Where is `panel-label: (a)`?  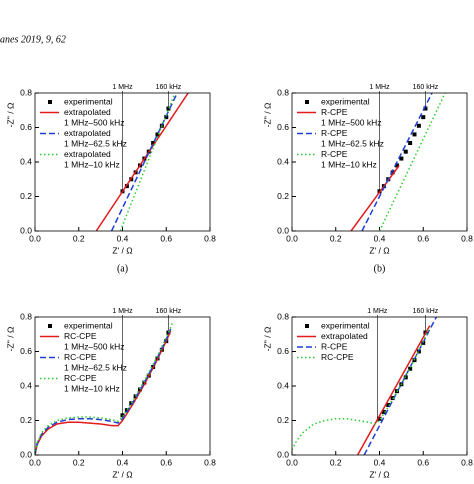 panel-label: (a) is located at coordinates (122, 268).